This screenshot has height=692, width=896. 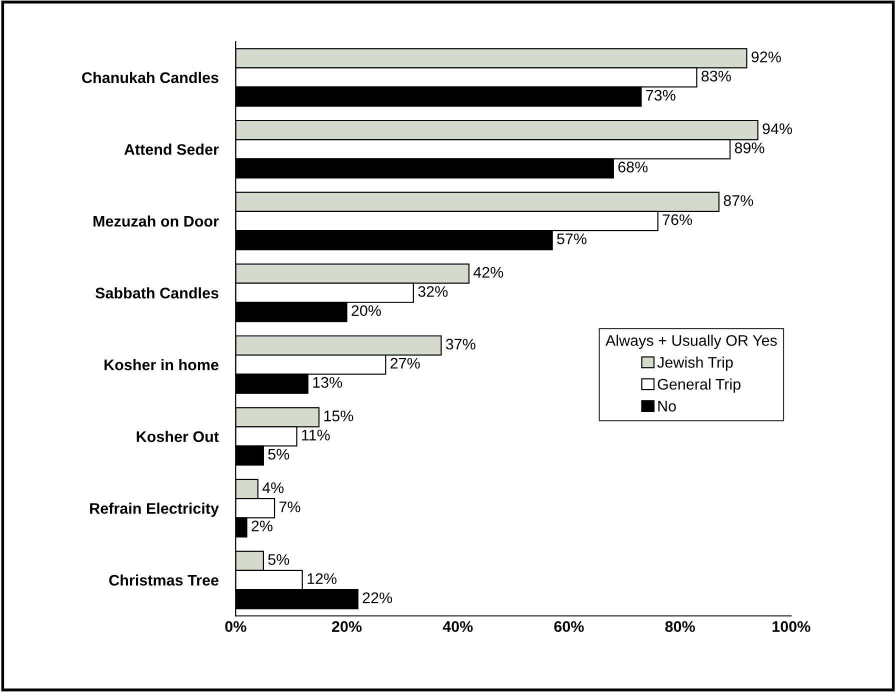 What do you see at coordinates (488, 272) in the screenshot?
I see `data-label: 42%` at bounding box center [488, 272].